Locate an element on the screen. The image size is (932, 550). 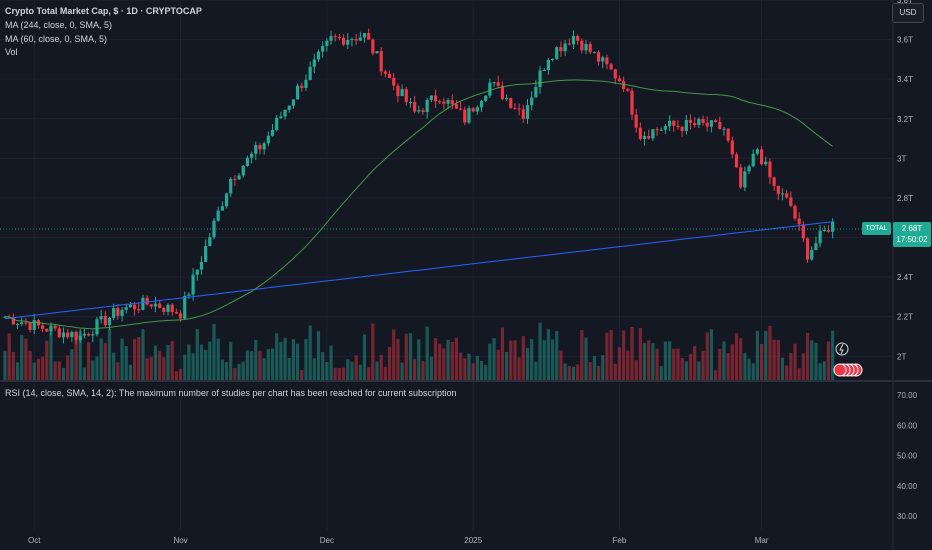
rsi-tick-label: 40.00 is located at coordinates (907, 486).